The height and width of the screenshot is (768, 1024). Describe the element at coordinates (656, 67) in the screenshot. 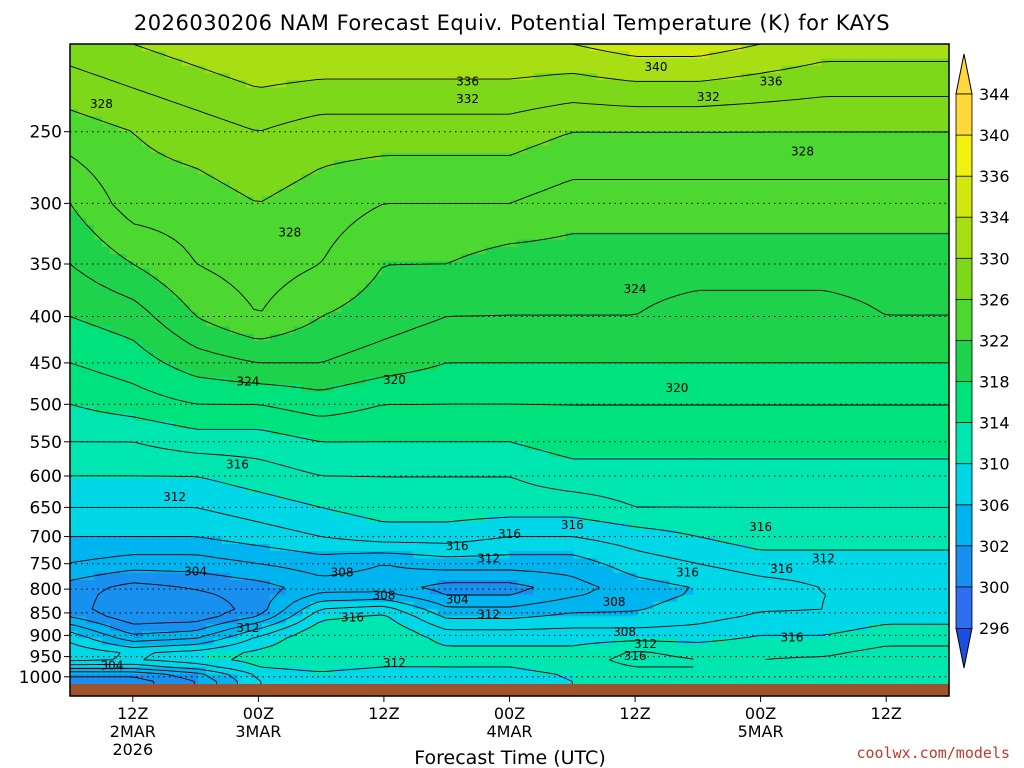

I see `contour-label: 340` at that location.